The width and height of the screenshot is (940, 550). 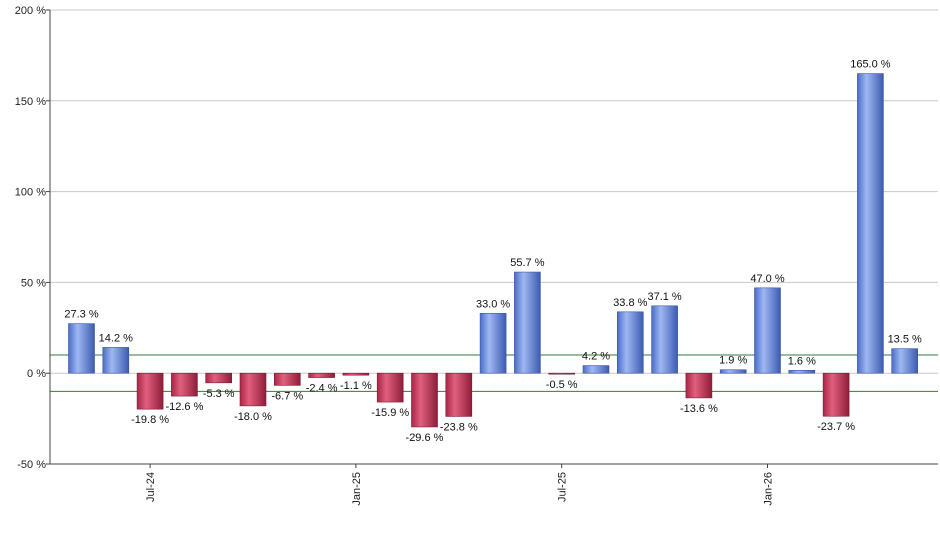 I want to click on data-label: 4.2 %, so click(x=596, y=357).